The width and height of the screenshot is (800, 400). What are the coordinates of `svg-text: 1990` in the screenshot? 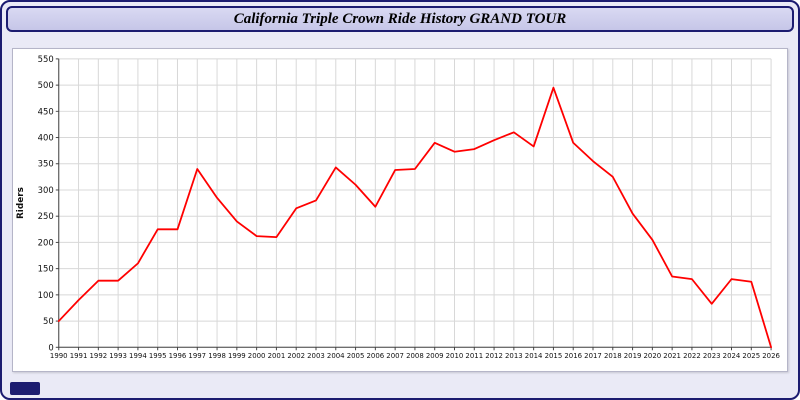 It's located at (59, 356).